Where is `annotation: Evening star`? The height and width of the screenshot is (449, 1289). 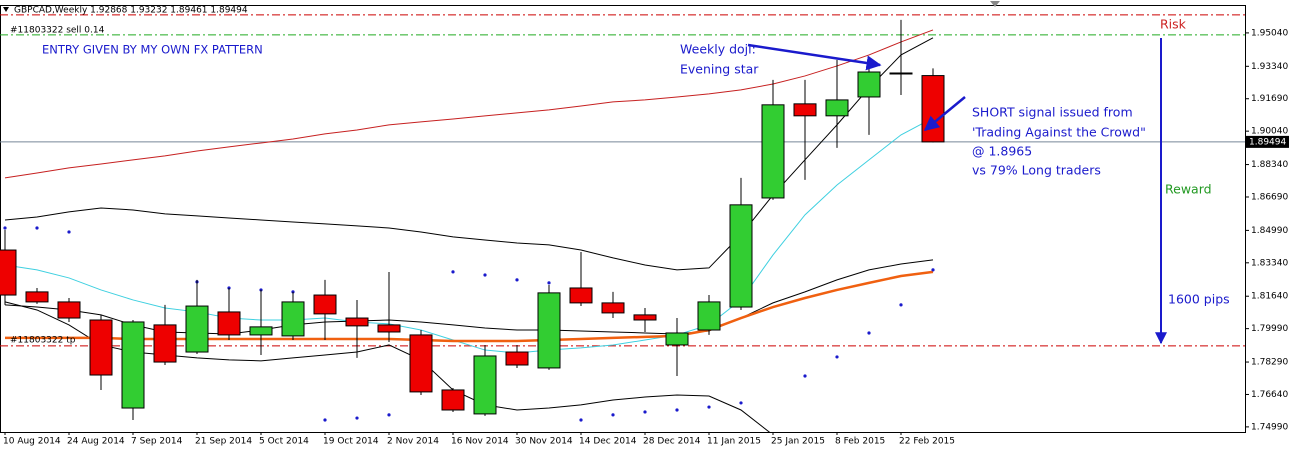
annotation: Evening star is located at coordinates (719, 69).